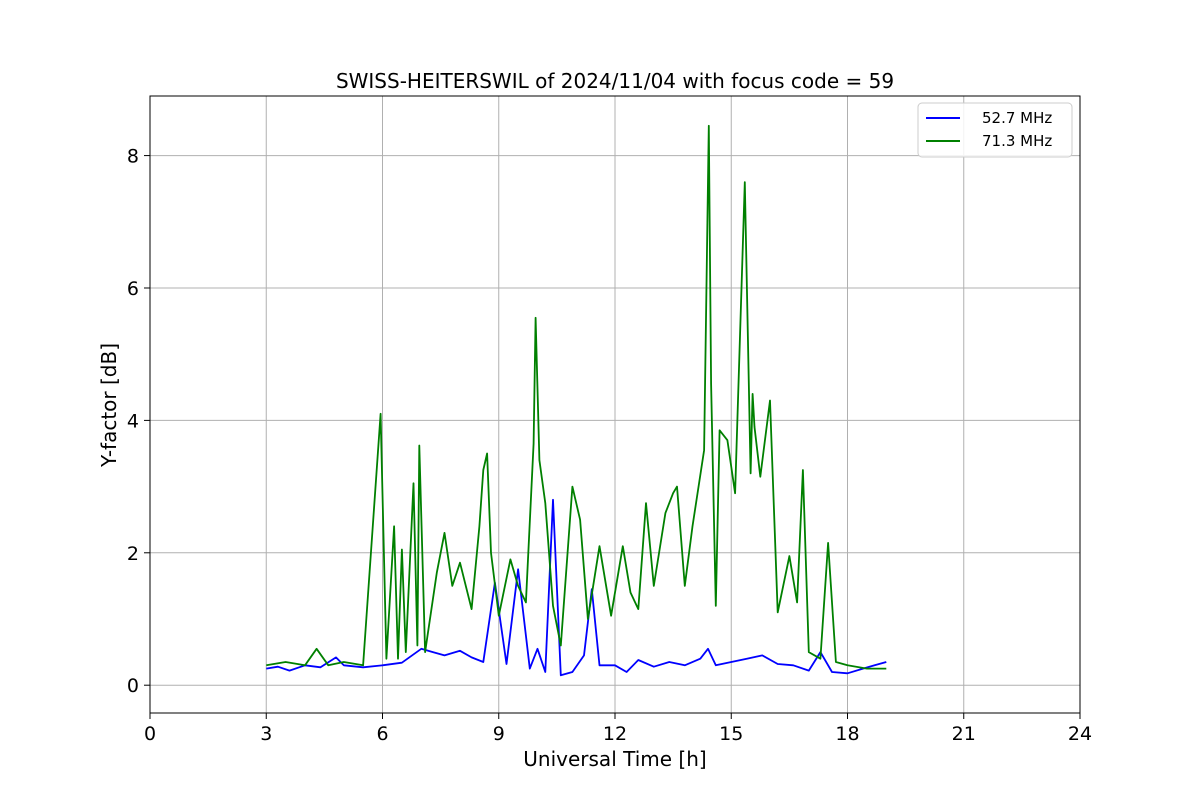  I want to click on x-axis-label: Universal Time [h], so click(614, 759).